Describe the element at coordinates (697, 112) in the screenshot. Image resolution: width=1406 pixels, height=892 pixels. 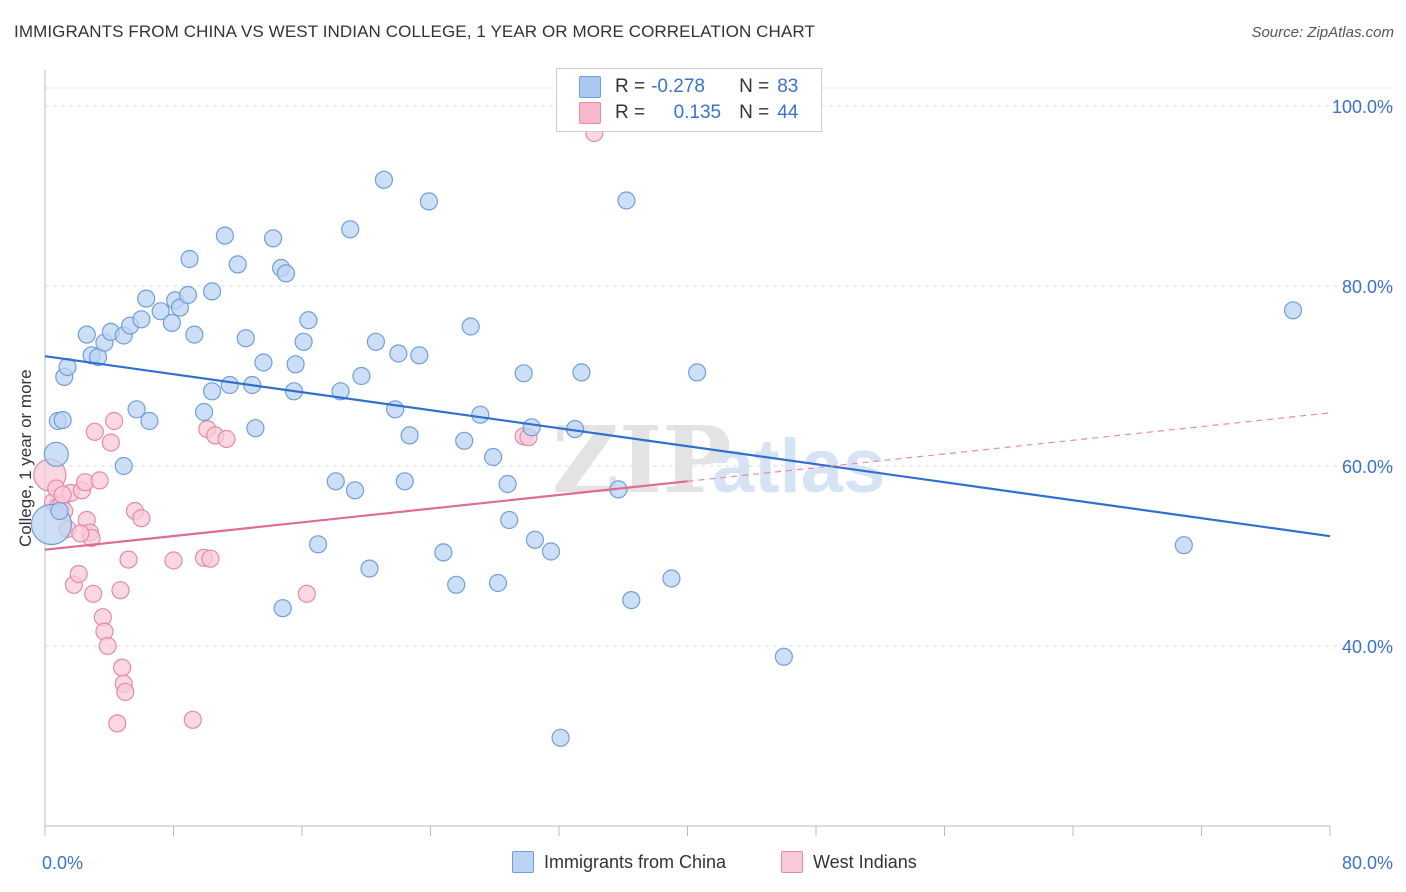
I see `legend-r-value: 0.135` at that location.